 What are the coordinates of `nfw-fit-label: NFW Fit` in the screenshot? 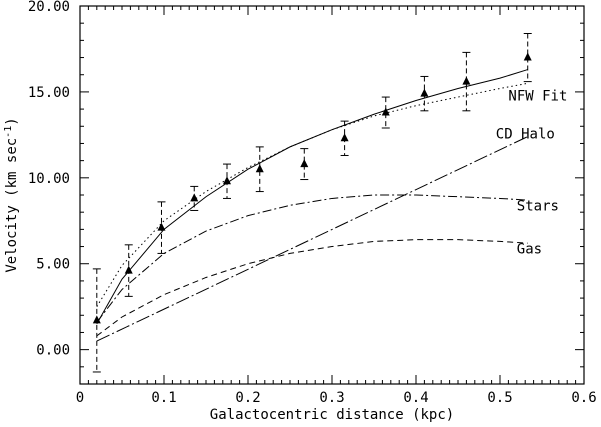 It's located at (537, 97).